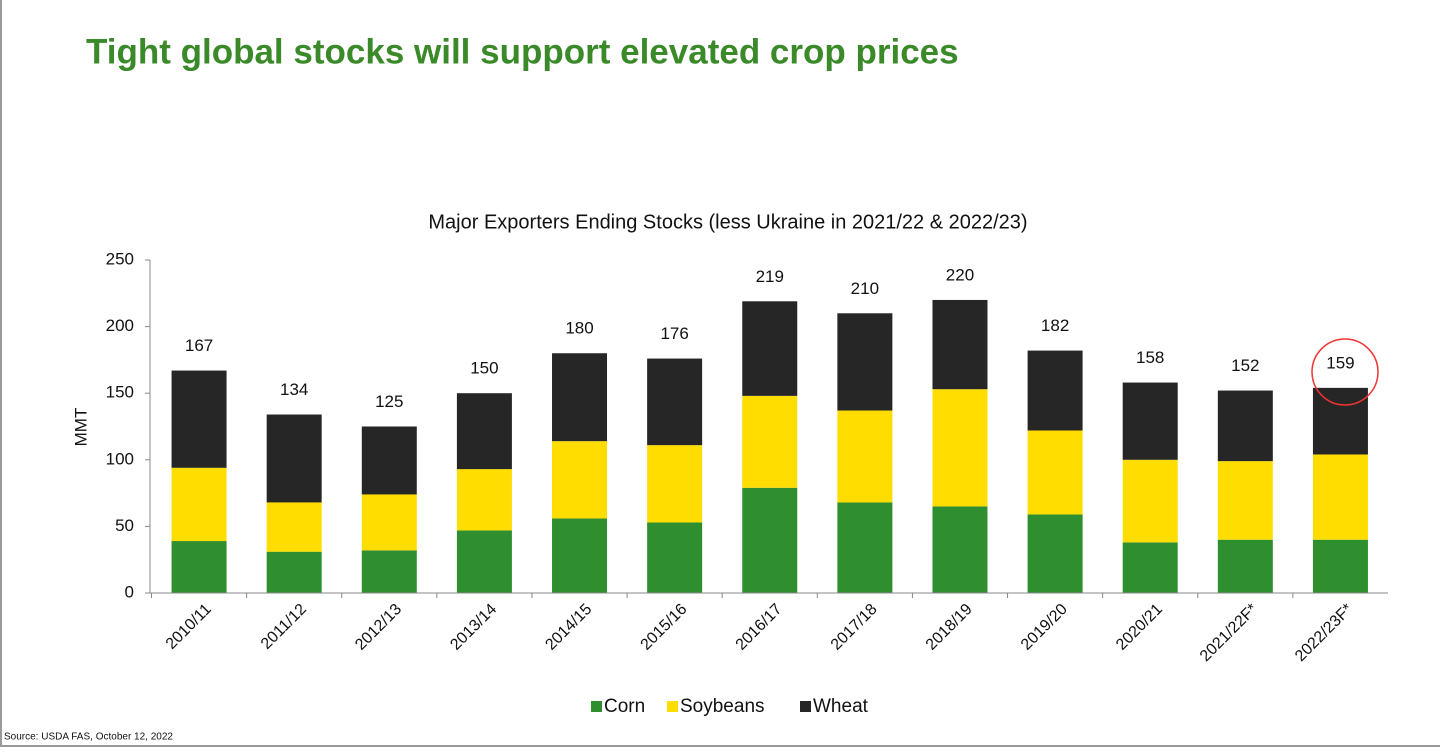 This screenshot has width=1440, height=753. Describe the element at coordinates (120, 325) in the screenshot. I see `y-tick-label: 200` at that location.